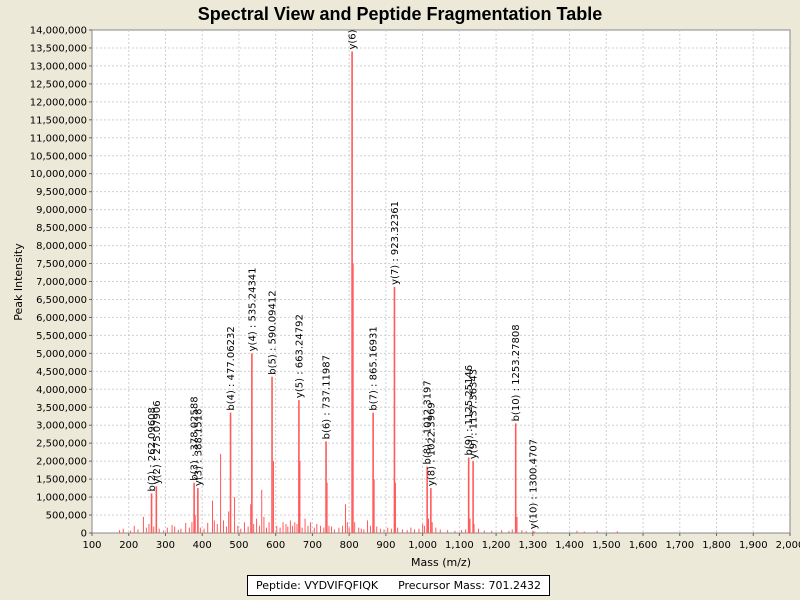  What do you see at coordinates (61, 354) in the screenshot?
I see `y-tick-label: 5,000,000` at bounding box center [61, 354].